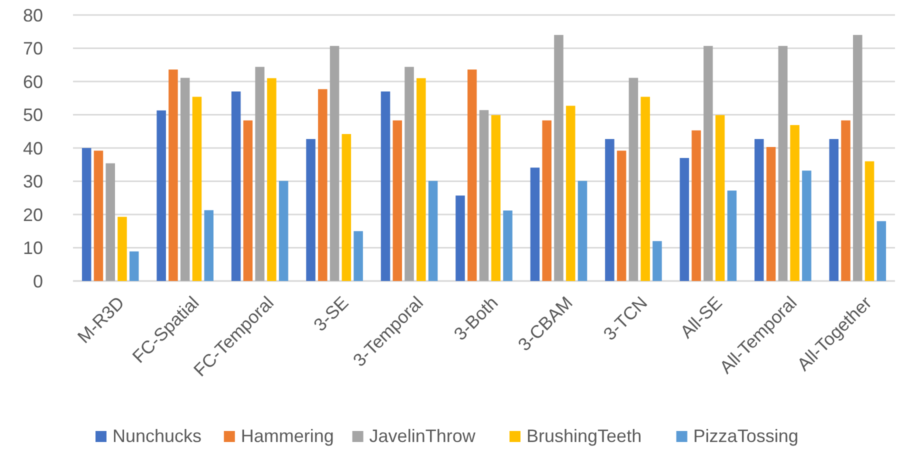 This screenshot has height=454, width=901. Describe the element at coordinates (32, 15) in the screenshot. I see `y-tick-label: 80` at that location.